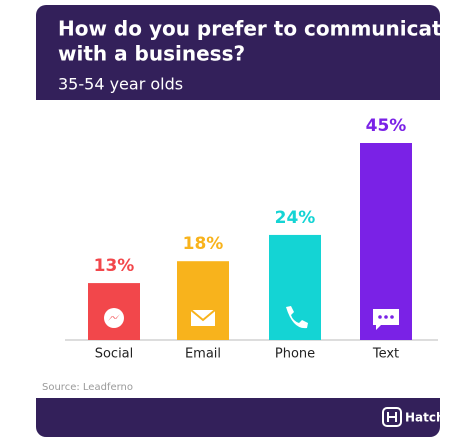  I want to click on value-label: 45%, so click(386, 126).